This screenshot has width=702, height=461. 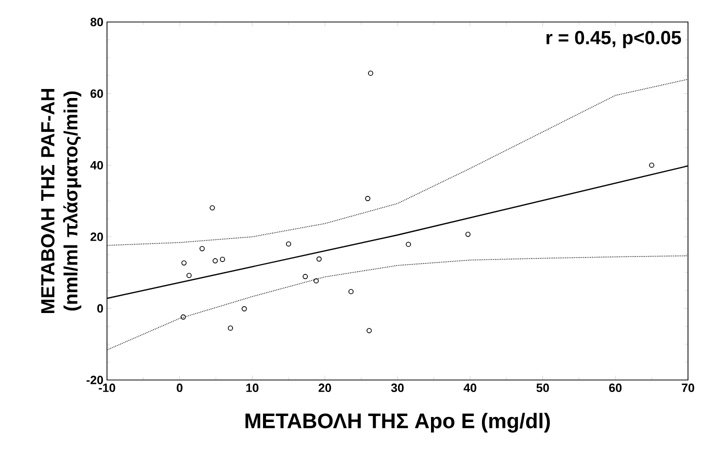 I want to click on x-tick-label: 70, so click(x=688, y=388).